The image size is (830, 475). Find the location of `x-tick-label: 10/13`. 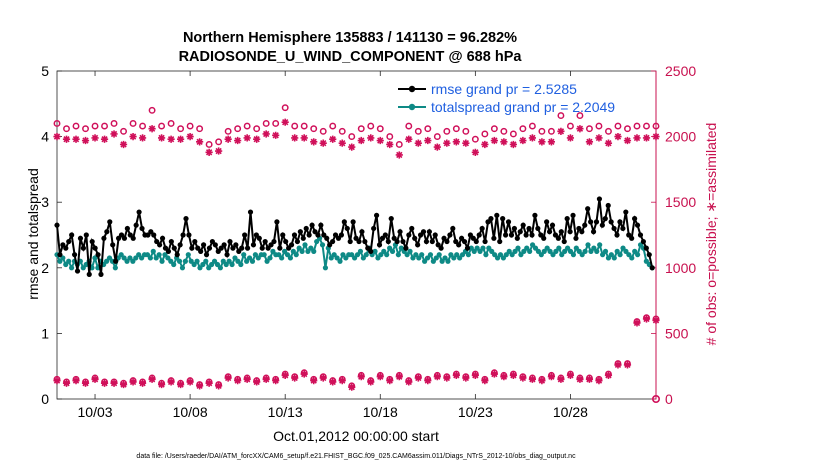

x-tick-label: 10/13 is located at coordinates (285, 412).